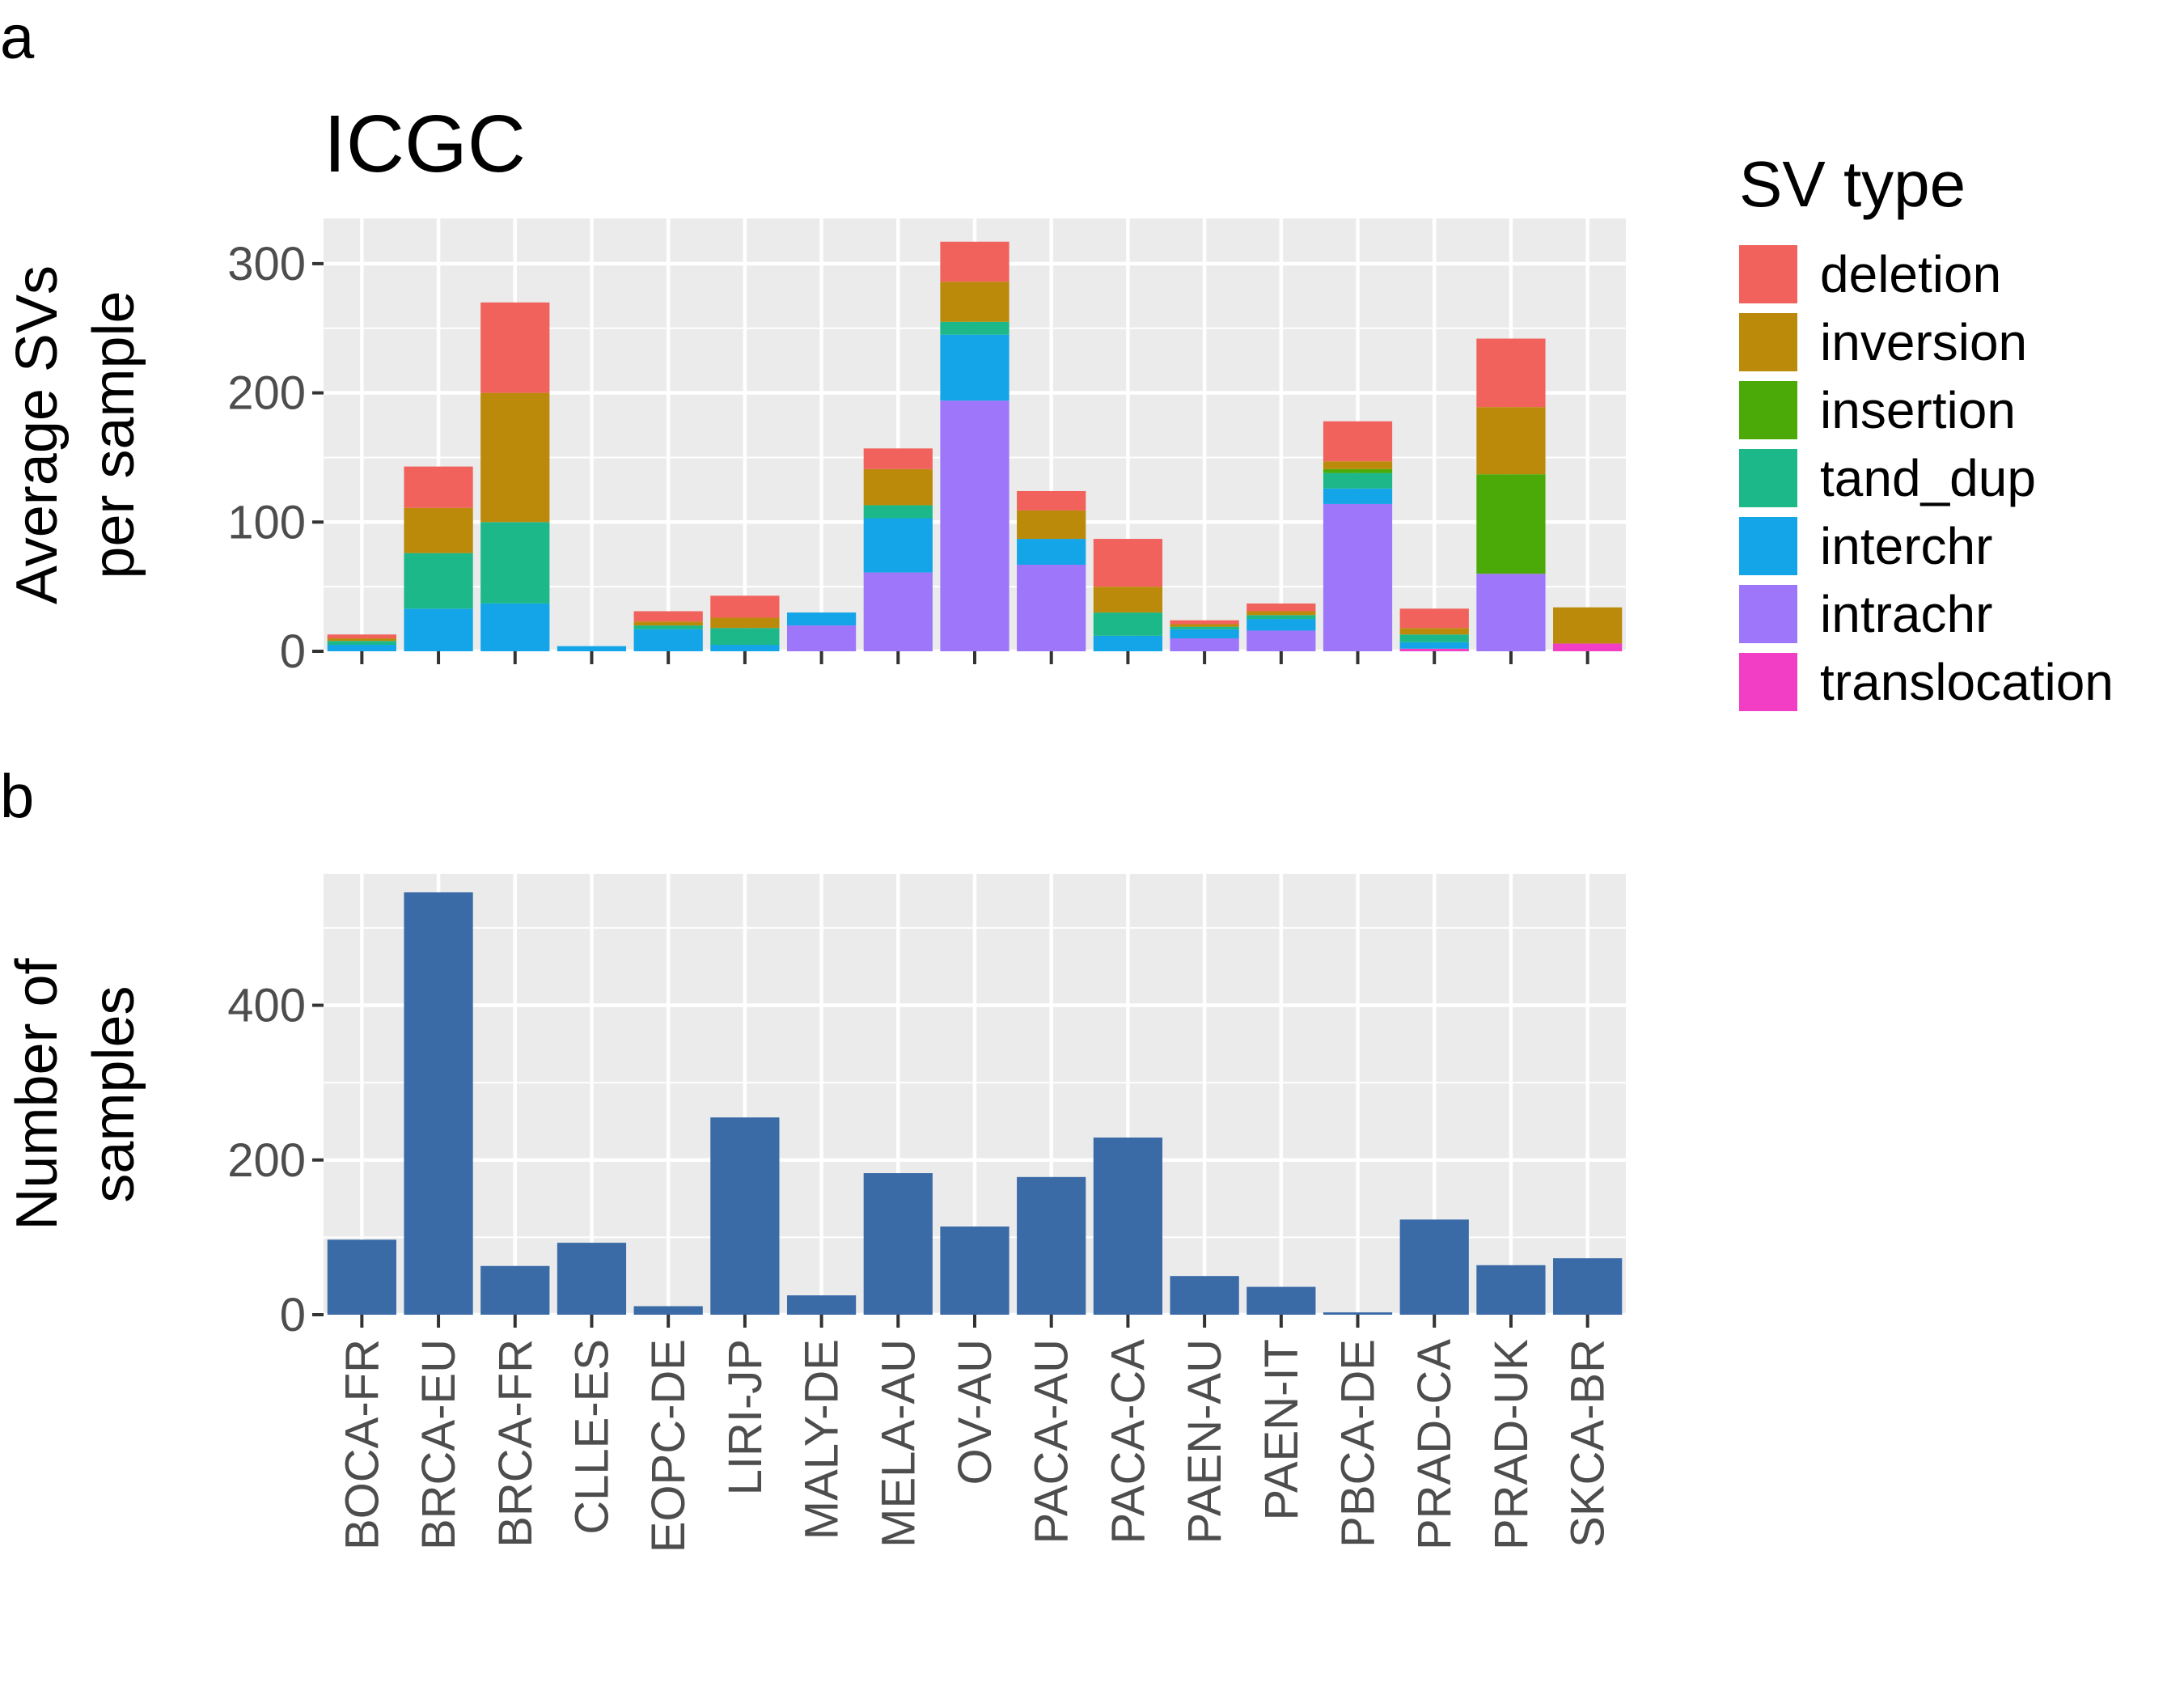 This screenshot has height=1699, width=2184. Describe the element at coordinates (975, 1412) in the screenshot. I see `x-tick-label: OV-AU` at that location.